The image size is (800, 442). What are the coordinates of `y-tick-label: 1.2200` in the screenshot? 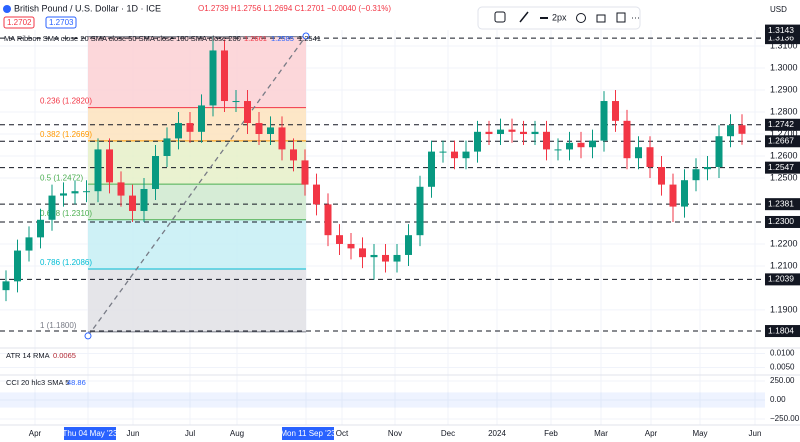 It's located at (784, 243).